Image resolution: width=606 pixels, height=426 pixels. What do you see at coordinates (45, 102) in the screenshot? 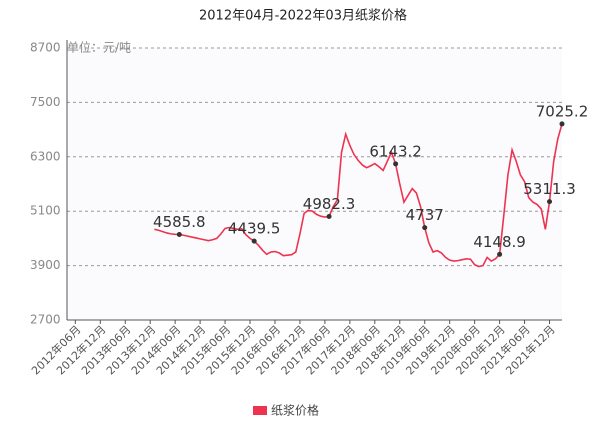
I see `y-tick-label: 7500` at bounding box center [45, 102].